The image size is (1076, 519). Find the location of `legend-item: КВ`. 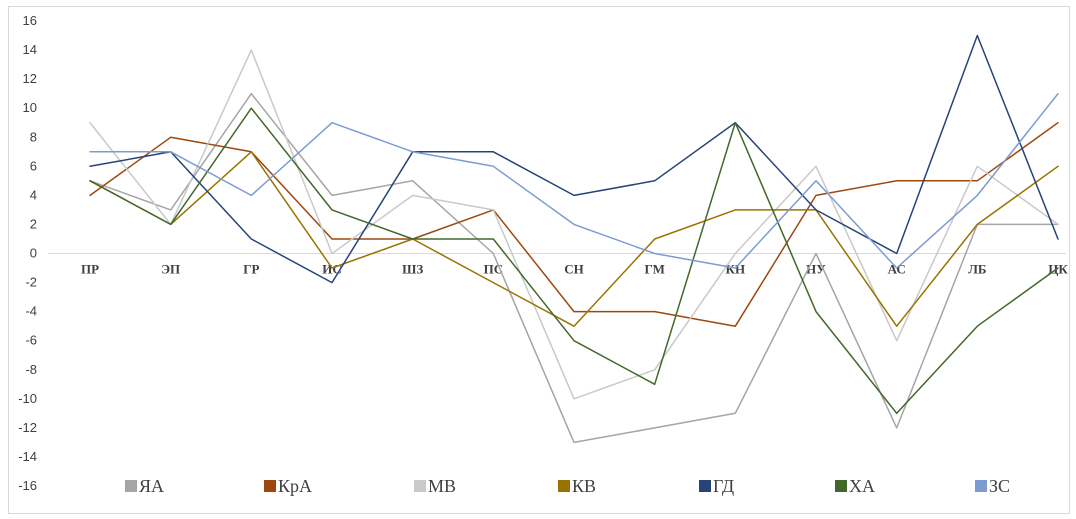

legend-item: КВ is located at coordinates (577, 486).